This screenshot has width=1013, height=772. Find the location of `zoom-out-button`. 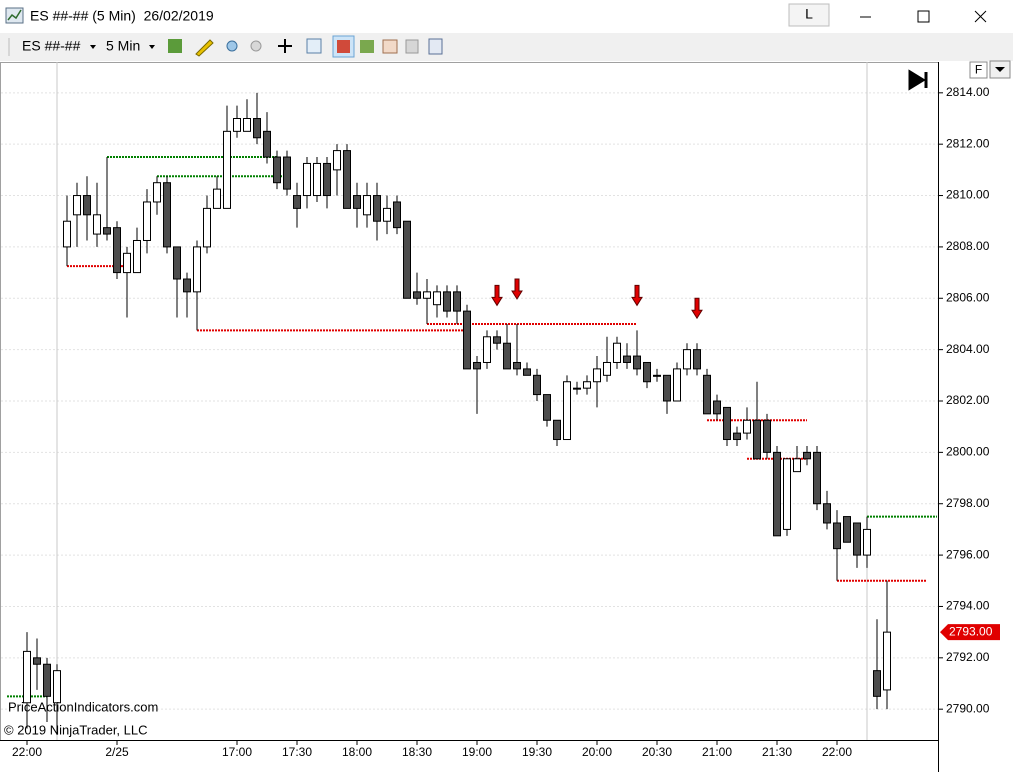

zoom-out-button is located at coordinates (256, 46).